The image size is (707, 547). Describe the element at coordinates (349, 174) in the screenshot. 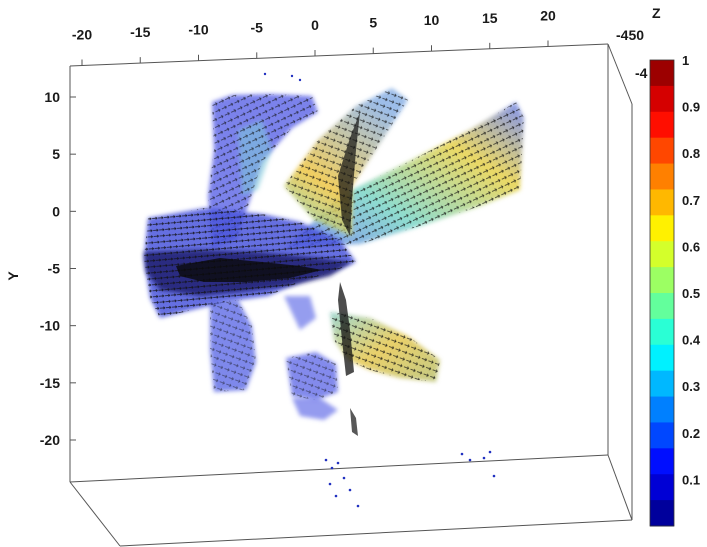

I see `region-left-blade-dark-ridge` at that location.